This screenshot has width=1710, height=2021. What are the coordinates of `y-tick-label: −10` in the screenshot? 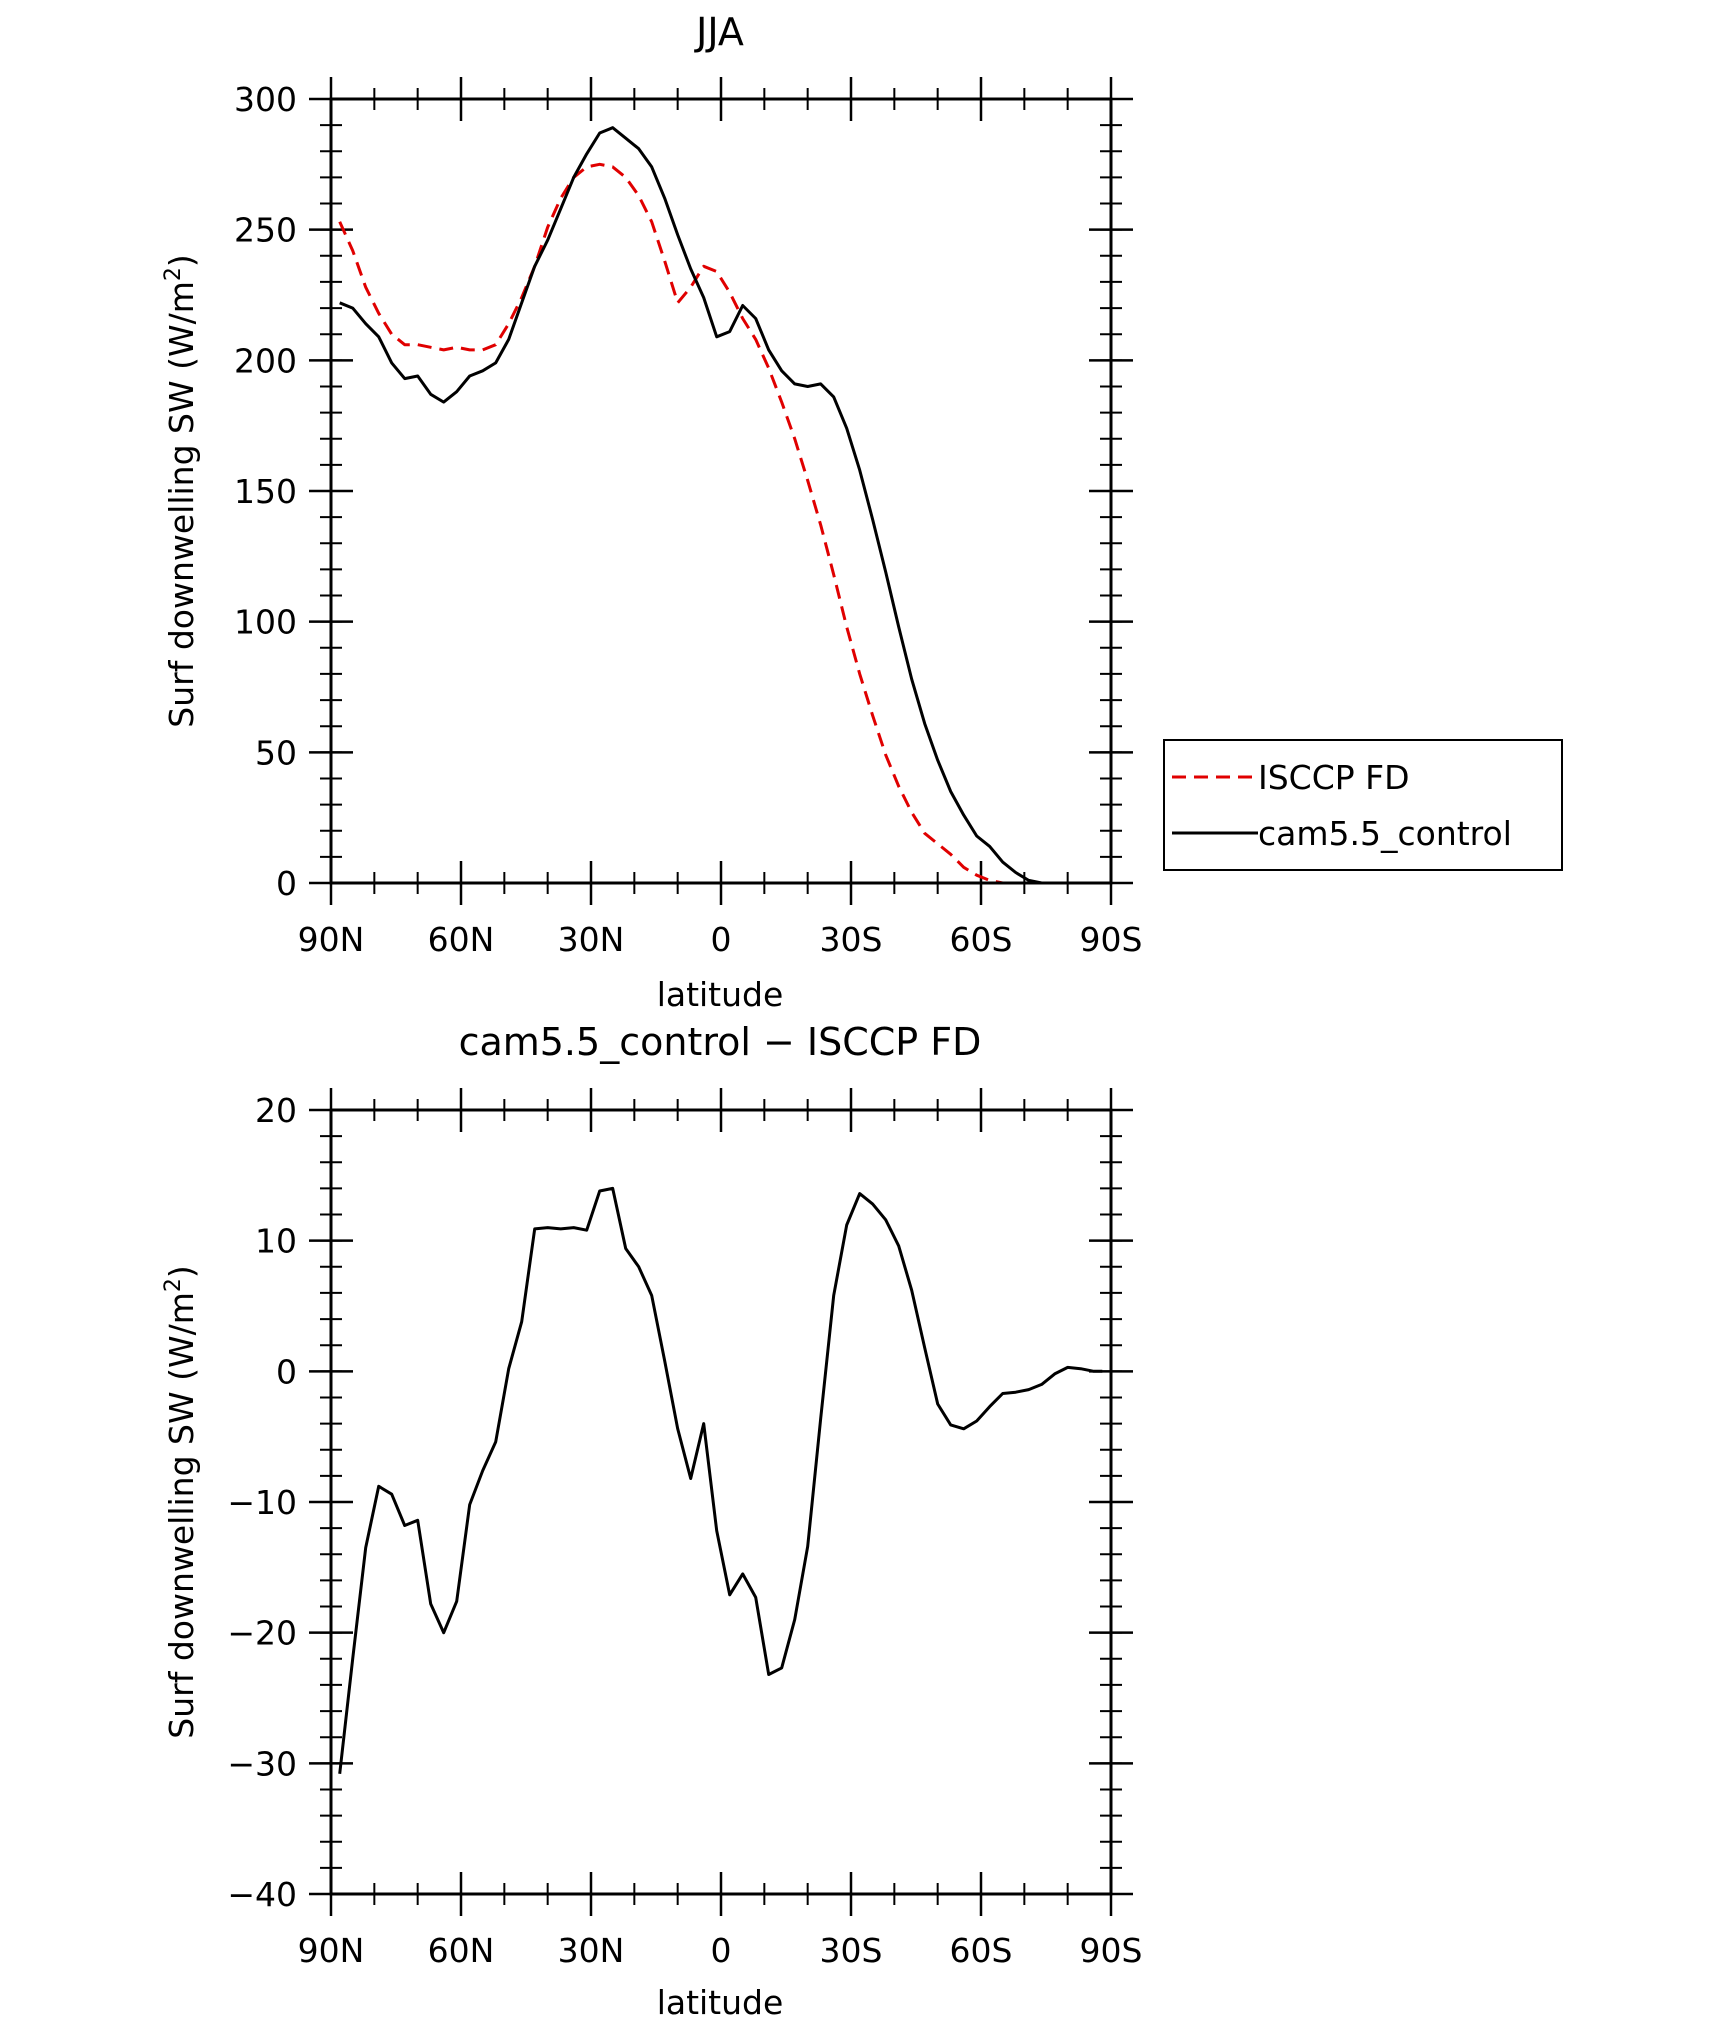 It's located at (262, 1502).